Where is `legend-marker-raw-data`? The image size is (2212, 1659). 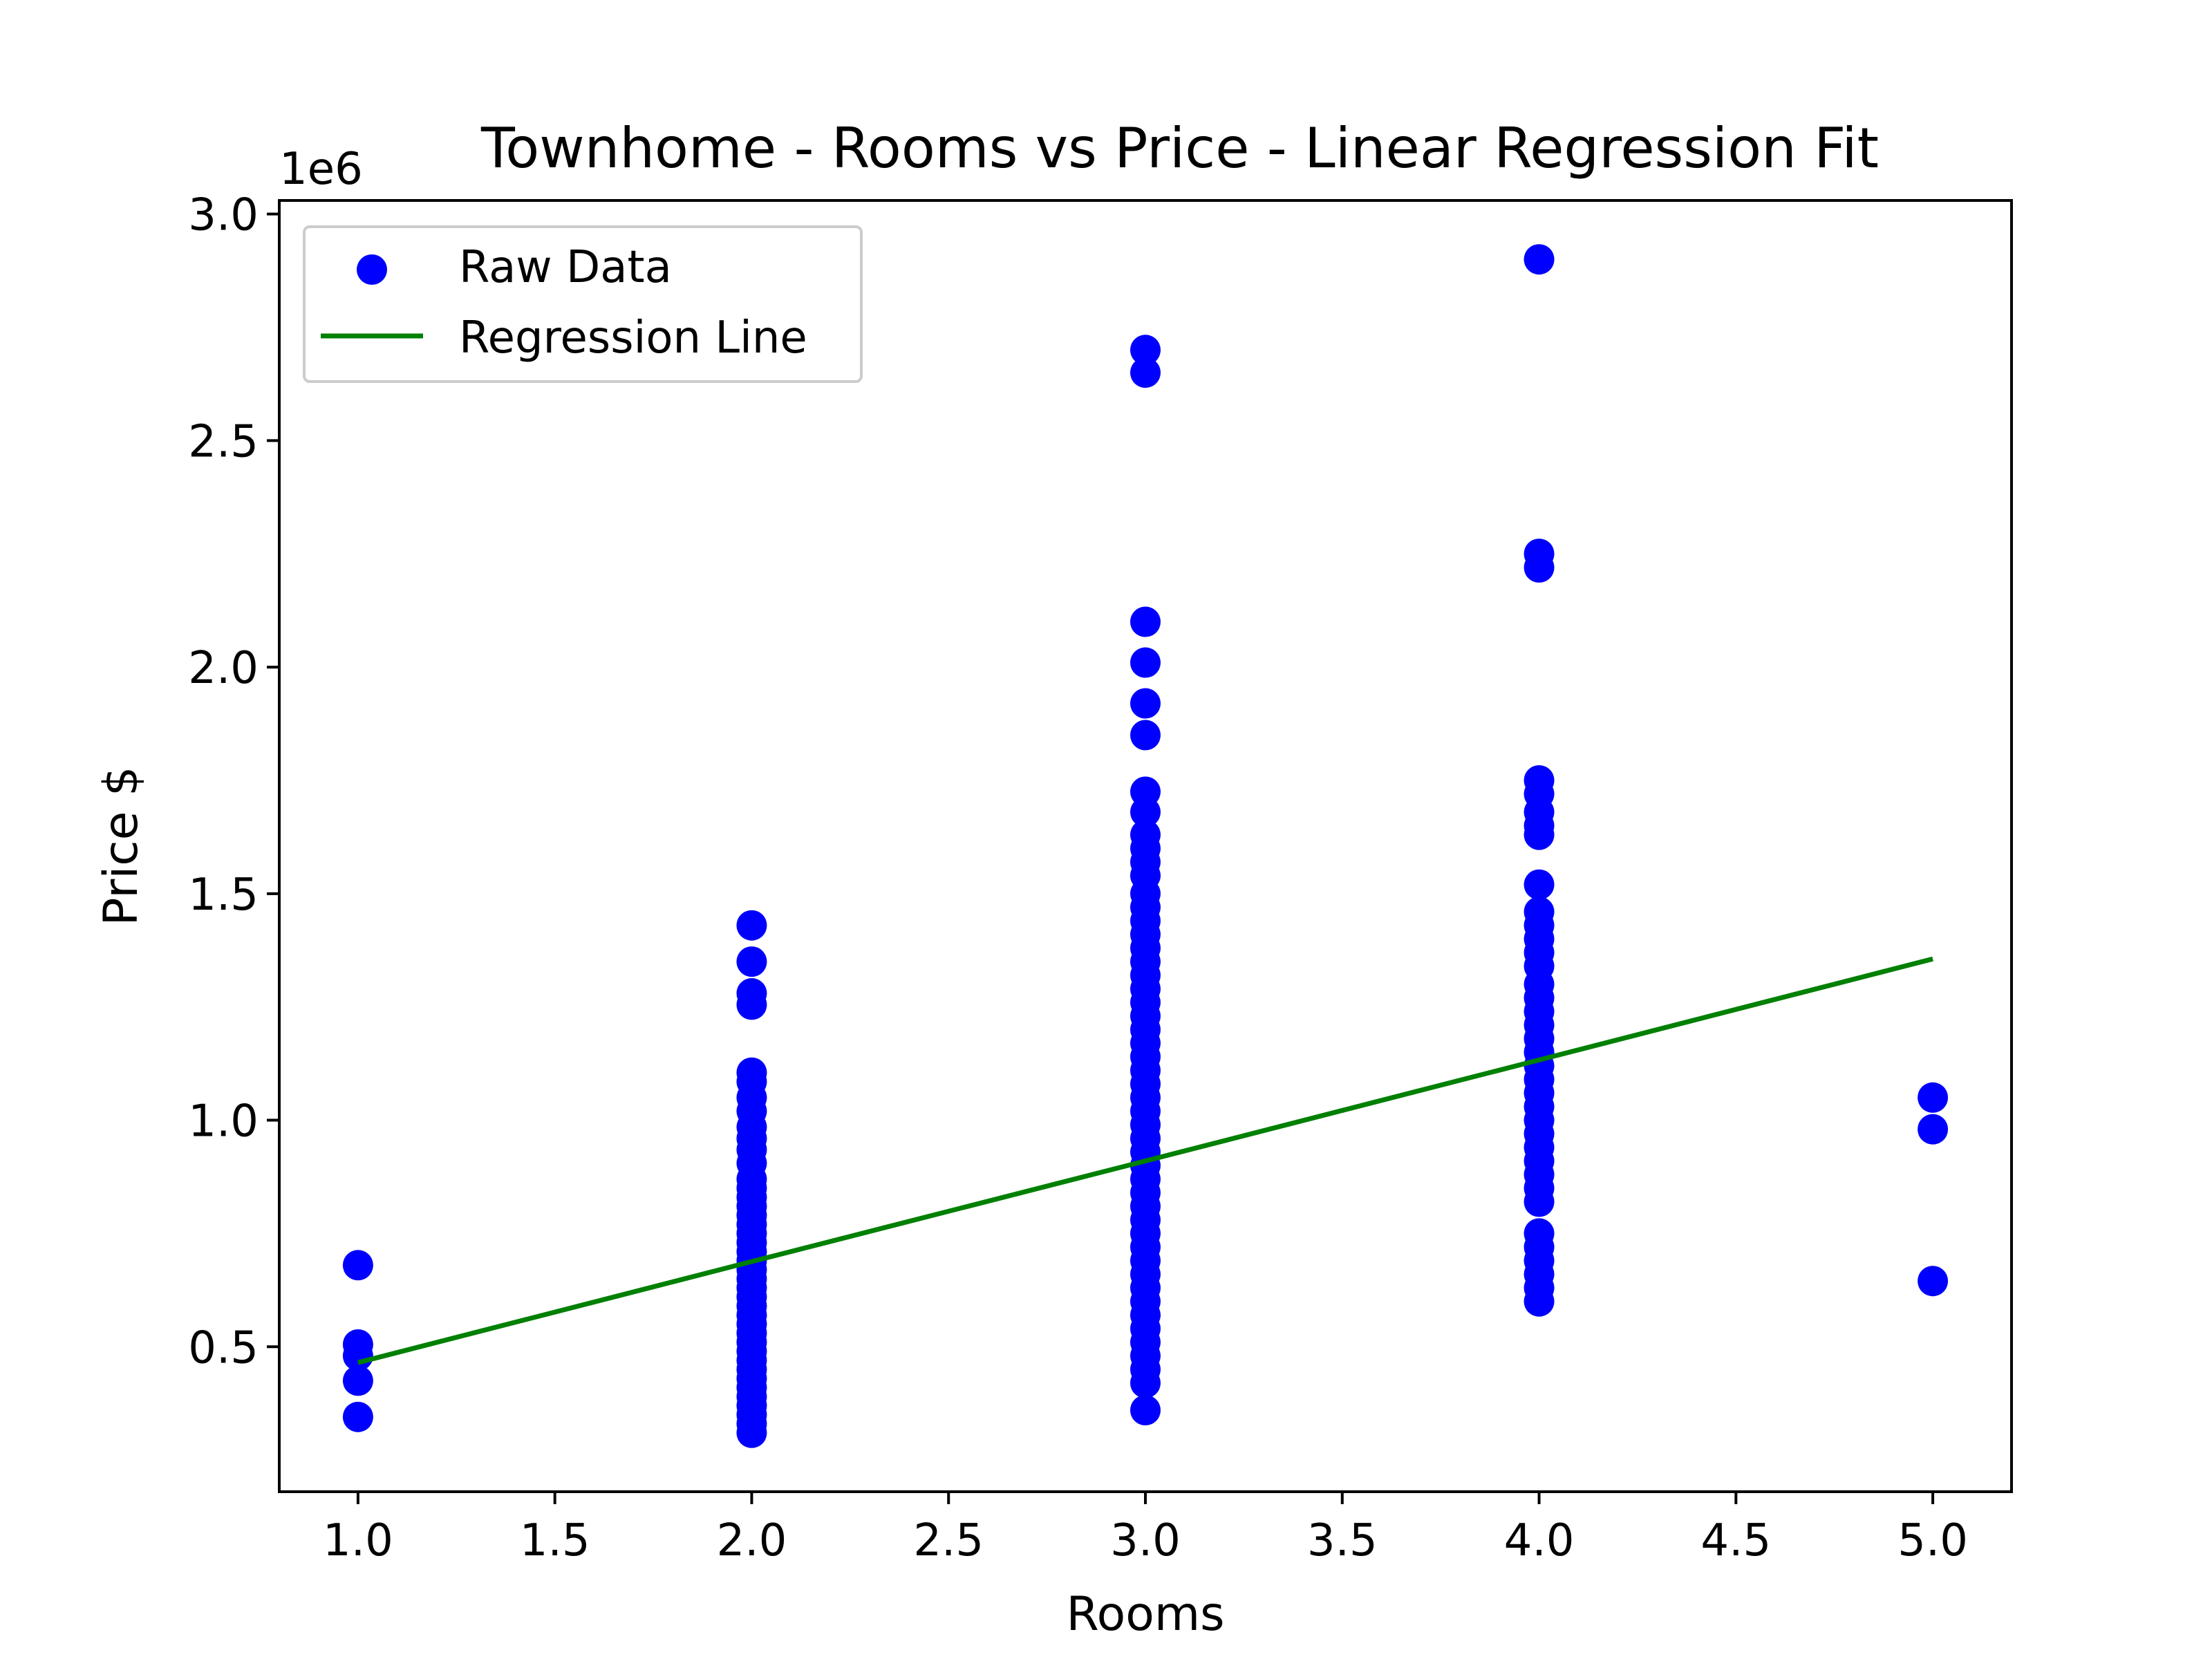 legend-marker-raw-data is located at coordinates (372, 269).